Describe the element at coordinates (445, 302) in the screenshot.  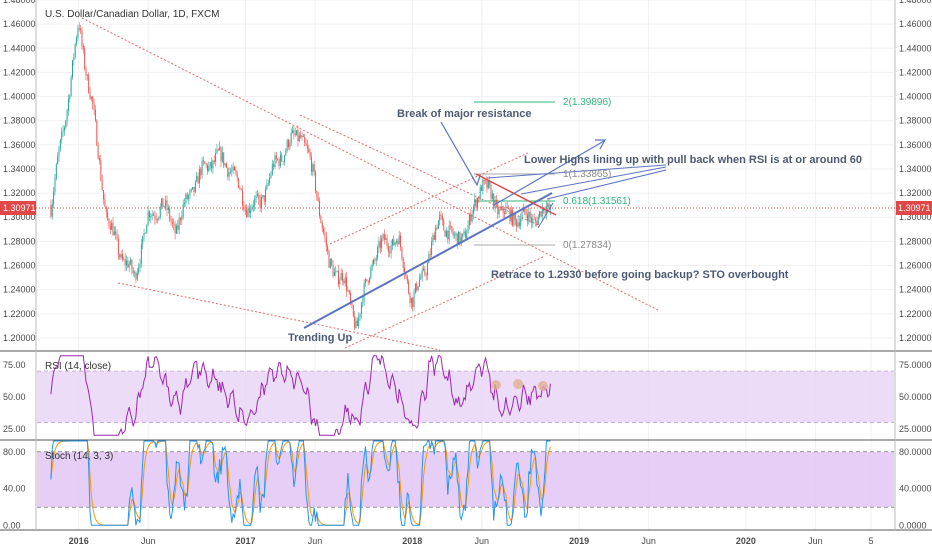
I see `dotted-channel-lower` at that location.